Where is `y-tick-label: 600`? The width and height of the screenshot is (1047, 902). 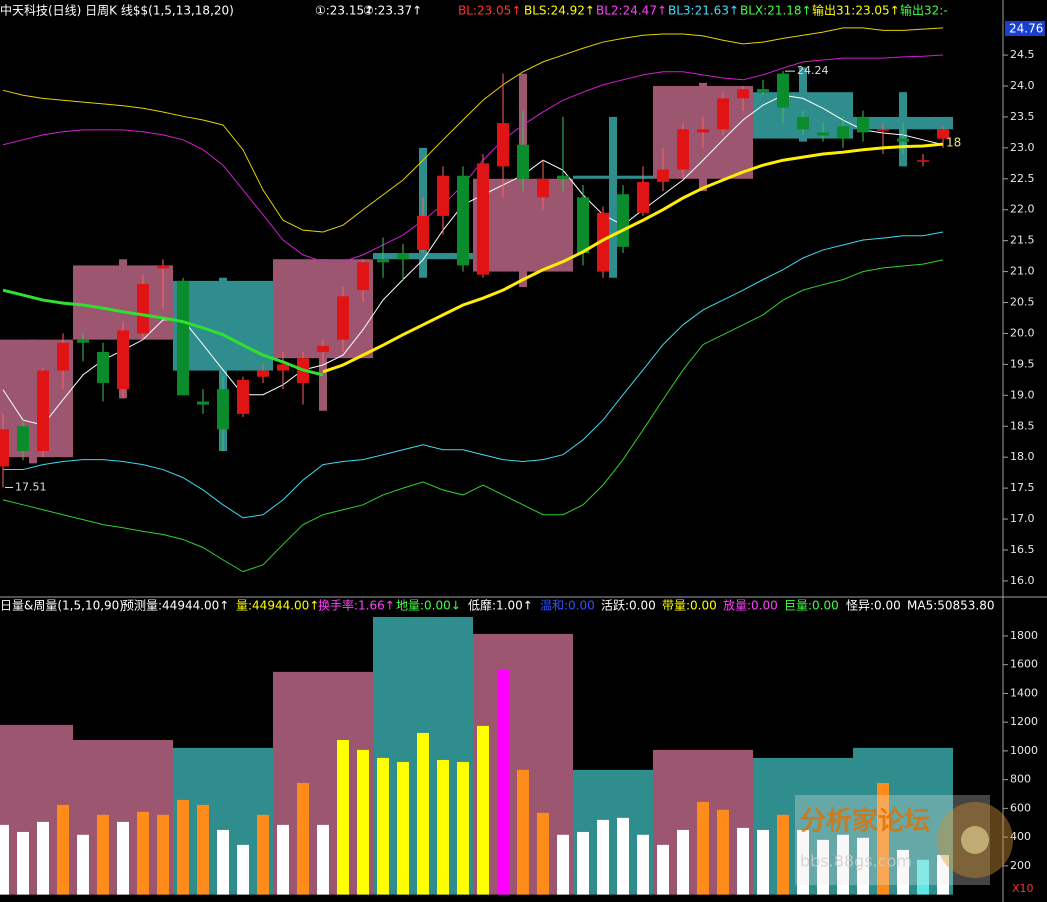
y-tick-label: 600 is located at coordinates (1020, 807).